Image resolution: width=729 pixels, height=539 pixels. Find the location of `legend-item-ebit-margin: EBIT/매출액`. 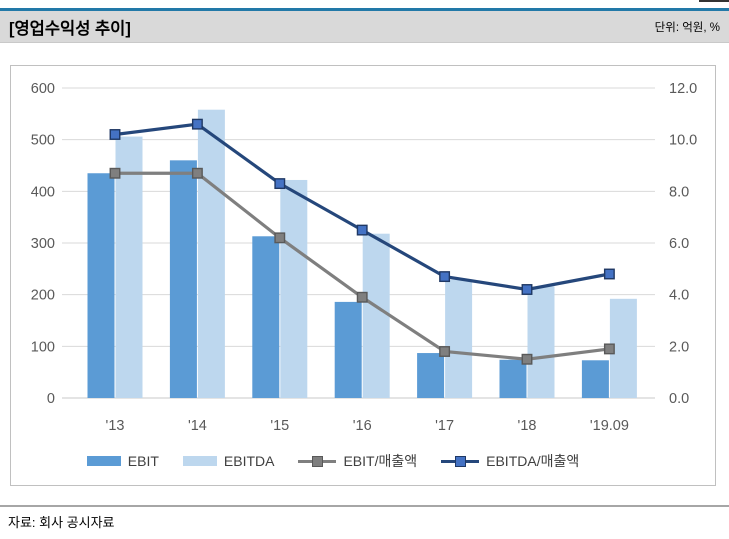

legend-item-ebit-margin: EBIT/매출액 is located at coordinates (357, 461).